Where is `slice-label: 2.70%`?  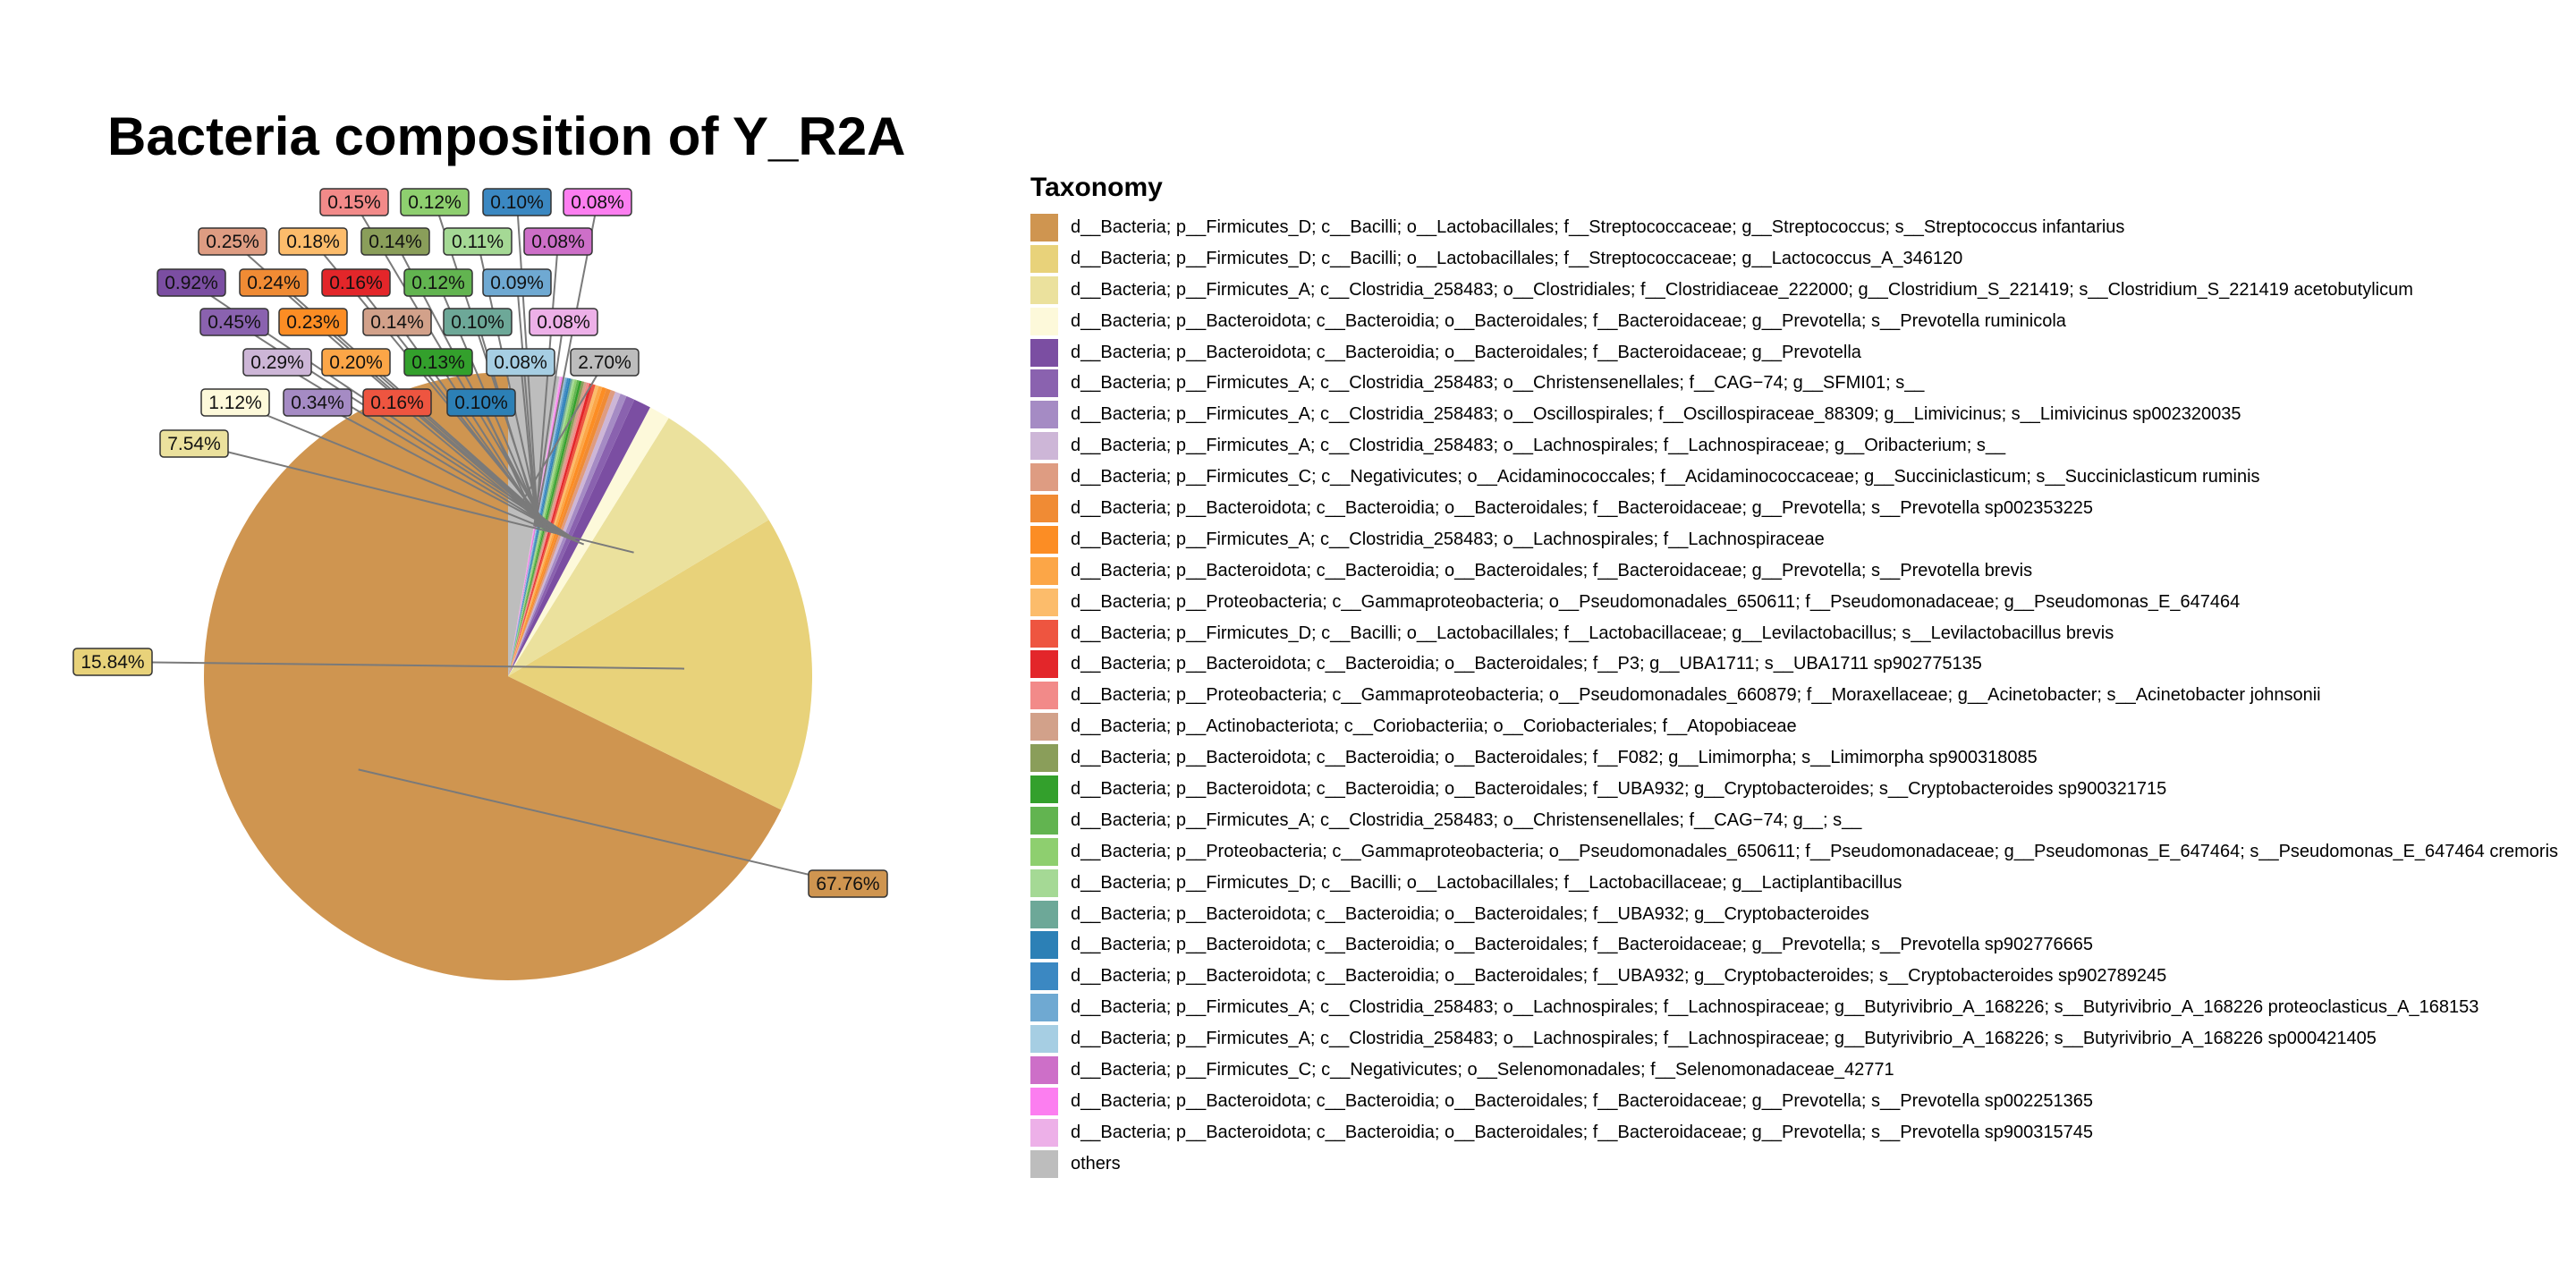 slice-label: 2.70% is located at coordinates (605, 362).